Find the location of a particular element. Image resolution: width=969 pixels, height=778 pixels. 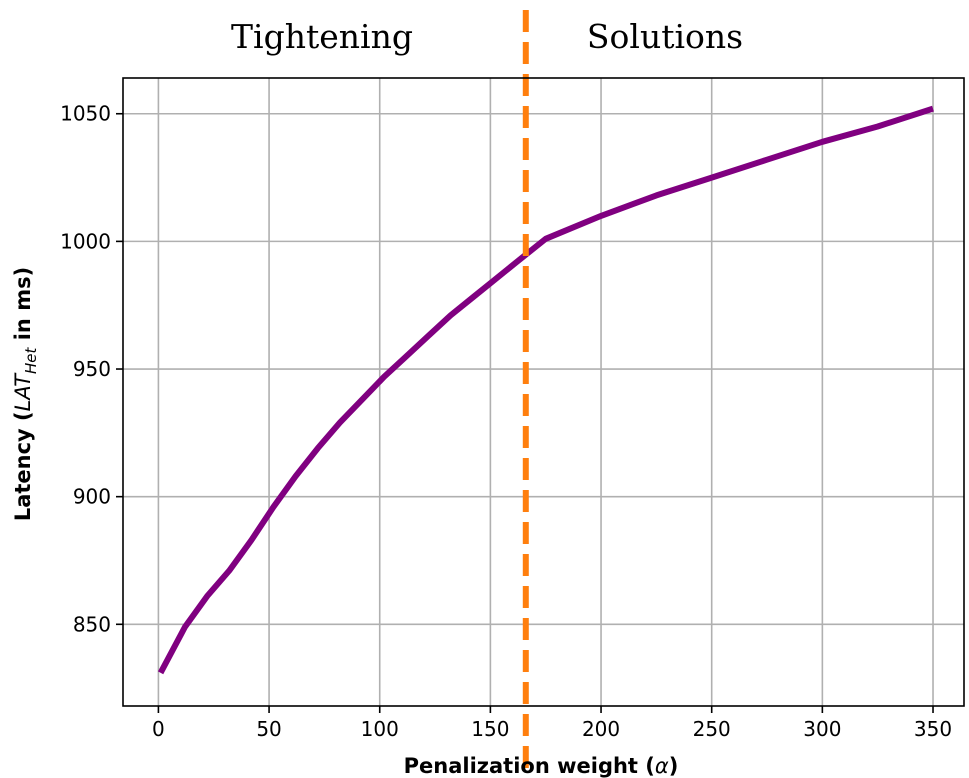

x-tick-label: 200 is located at coordinates (601, 729).